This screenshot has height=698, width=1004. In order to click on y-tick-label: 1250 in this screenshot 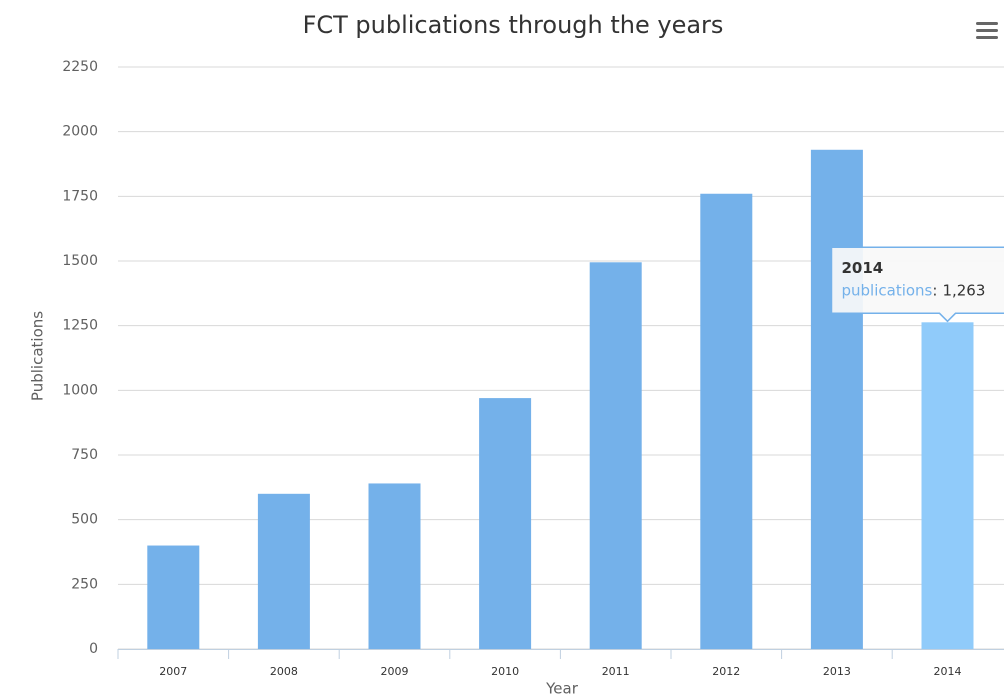, I will do `click(80, 326)`.